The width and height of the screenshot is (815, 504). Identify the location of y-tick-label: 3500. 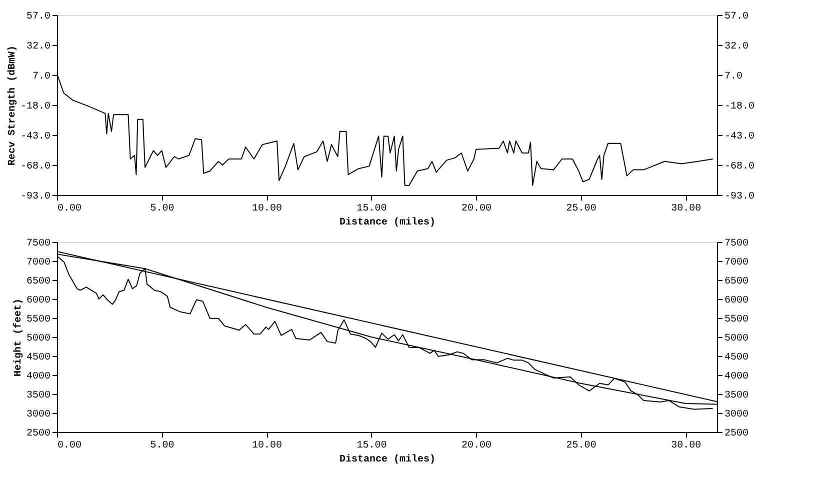
(38, 396).